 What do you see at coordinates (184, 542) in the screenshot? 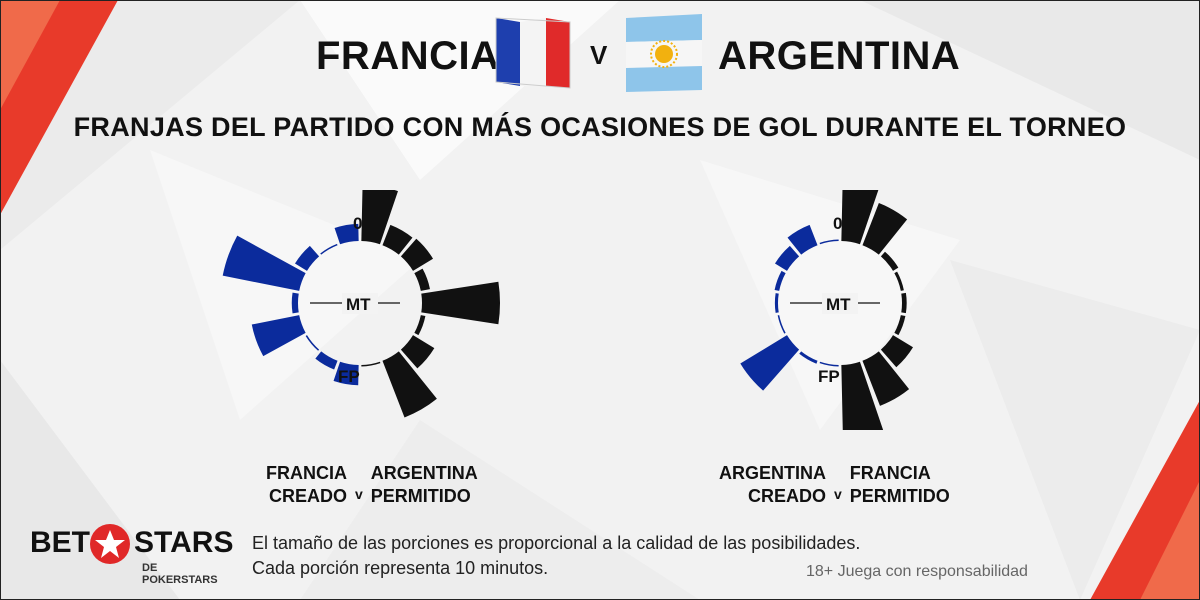
I see `logo-text-right: STARS` at bounding box center [184, 542].